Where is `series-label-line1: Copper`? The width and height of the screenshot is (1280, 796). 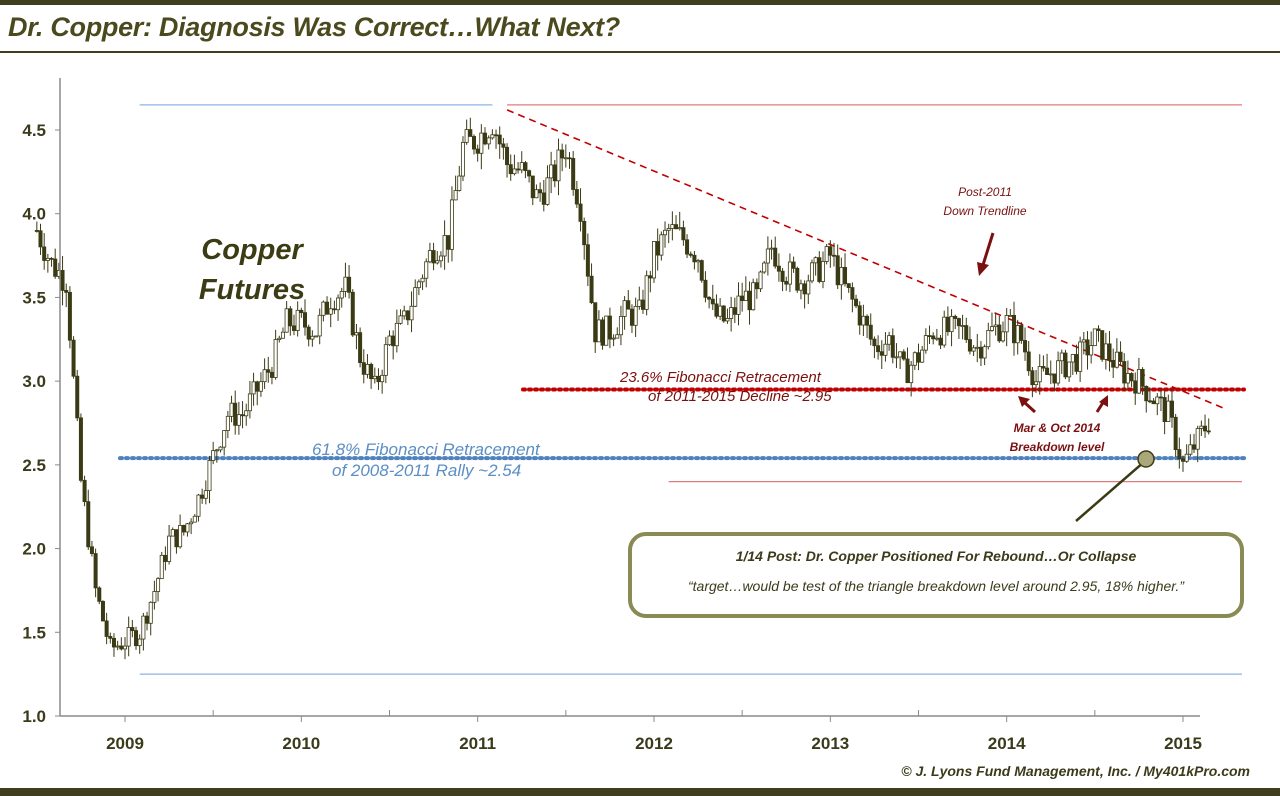 series-label-line1: Copper is located at coordinates (252, 250).